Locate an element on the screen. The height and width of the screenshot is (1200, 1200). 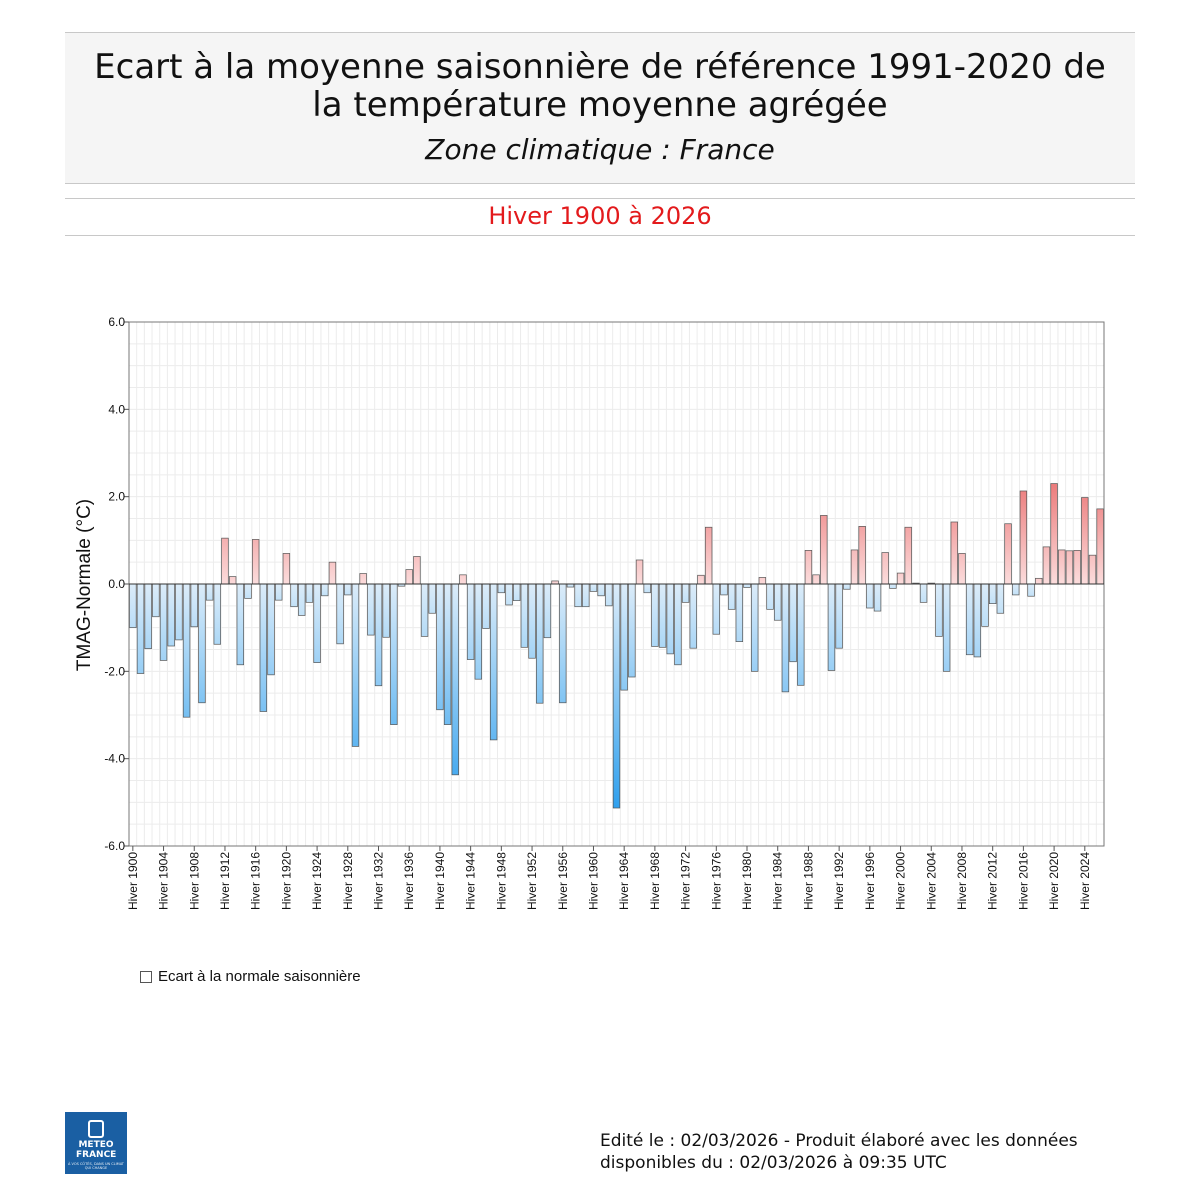
bar-1998 is located at coordinates (885, 568).